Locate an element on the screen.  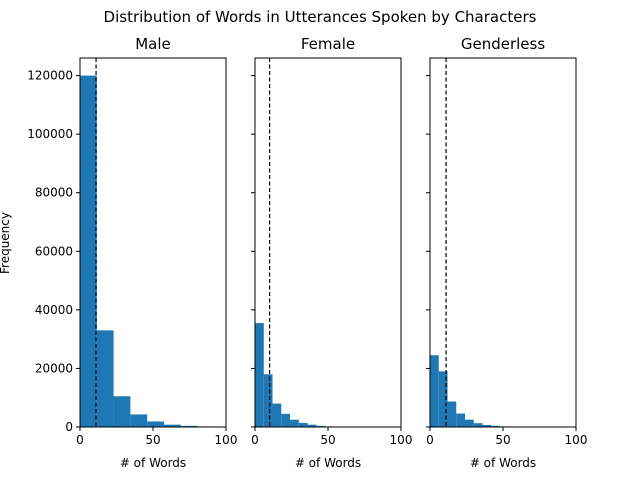
y-tick-label: 0 is located at coordinates (69, 427).